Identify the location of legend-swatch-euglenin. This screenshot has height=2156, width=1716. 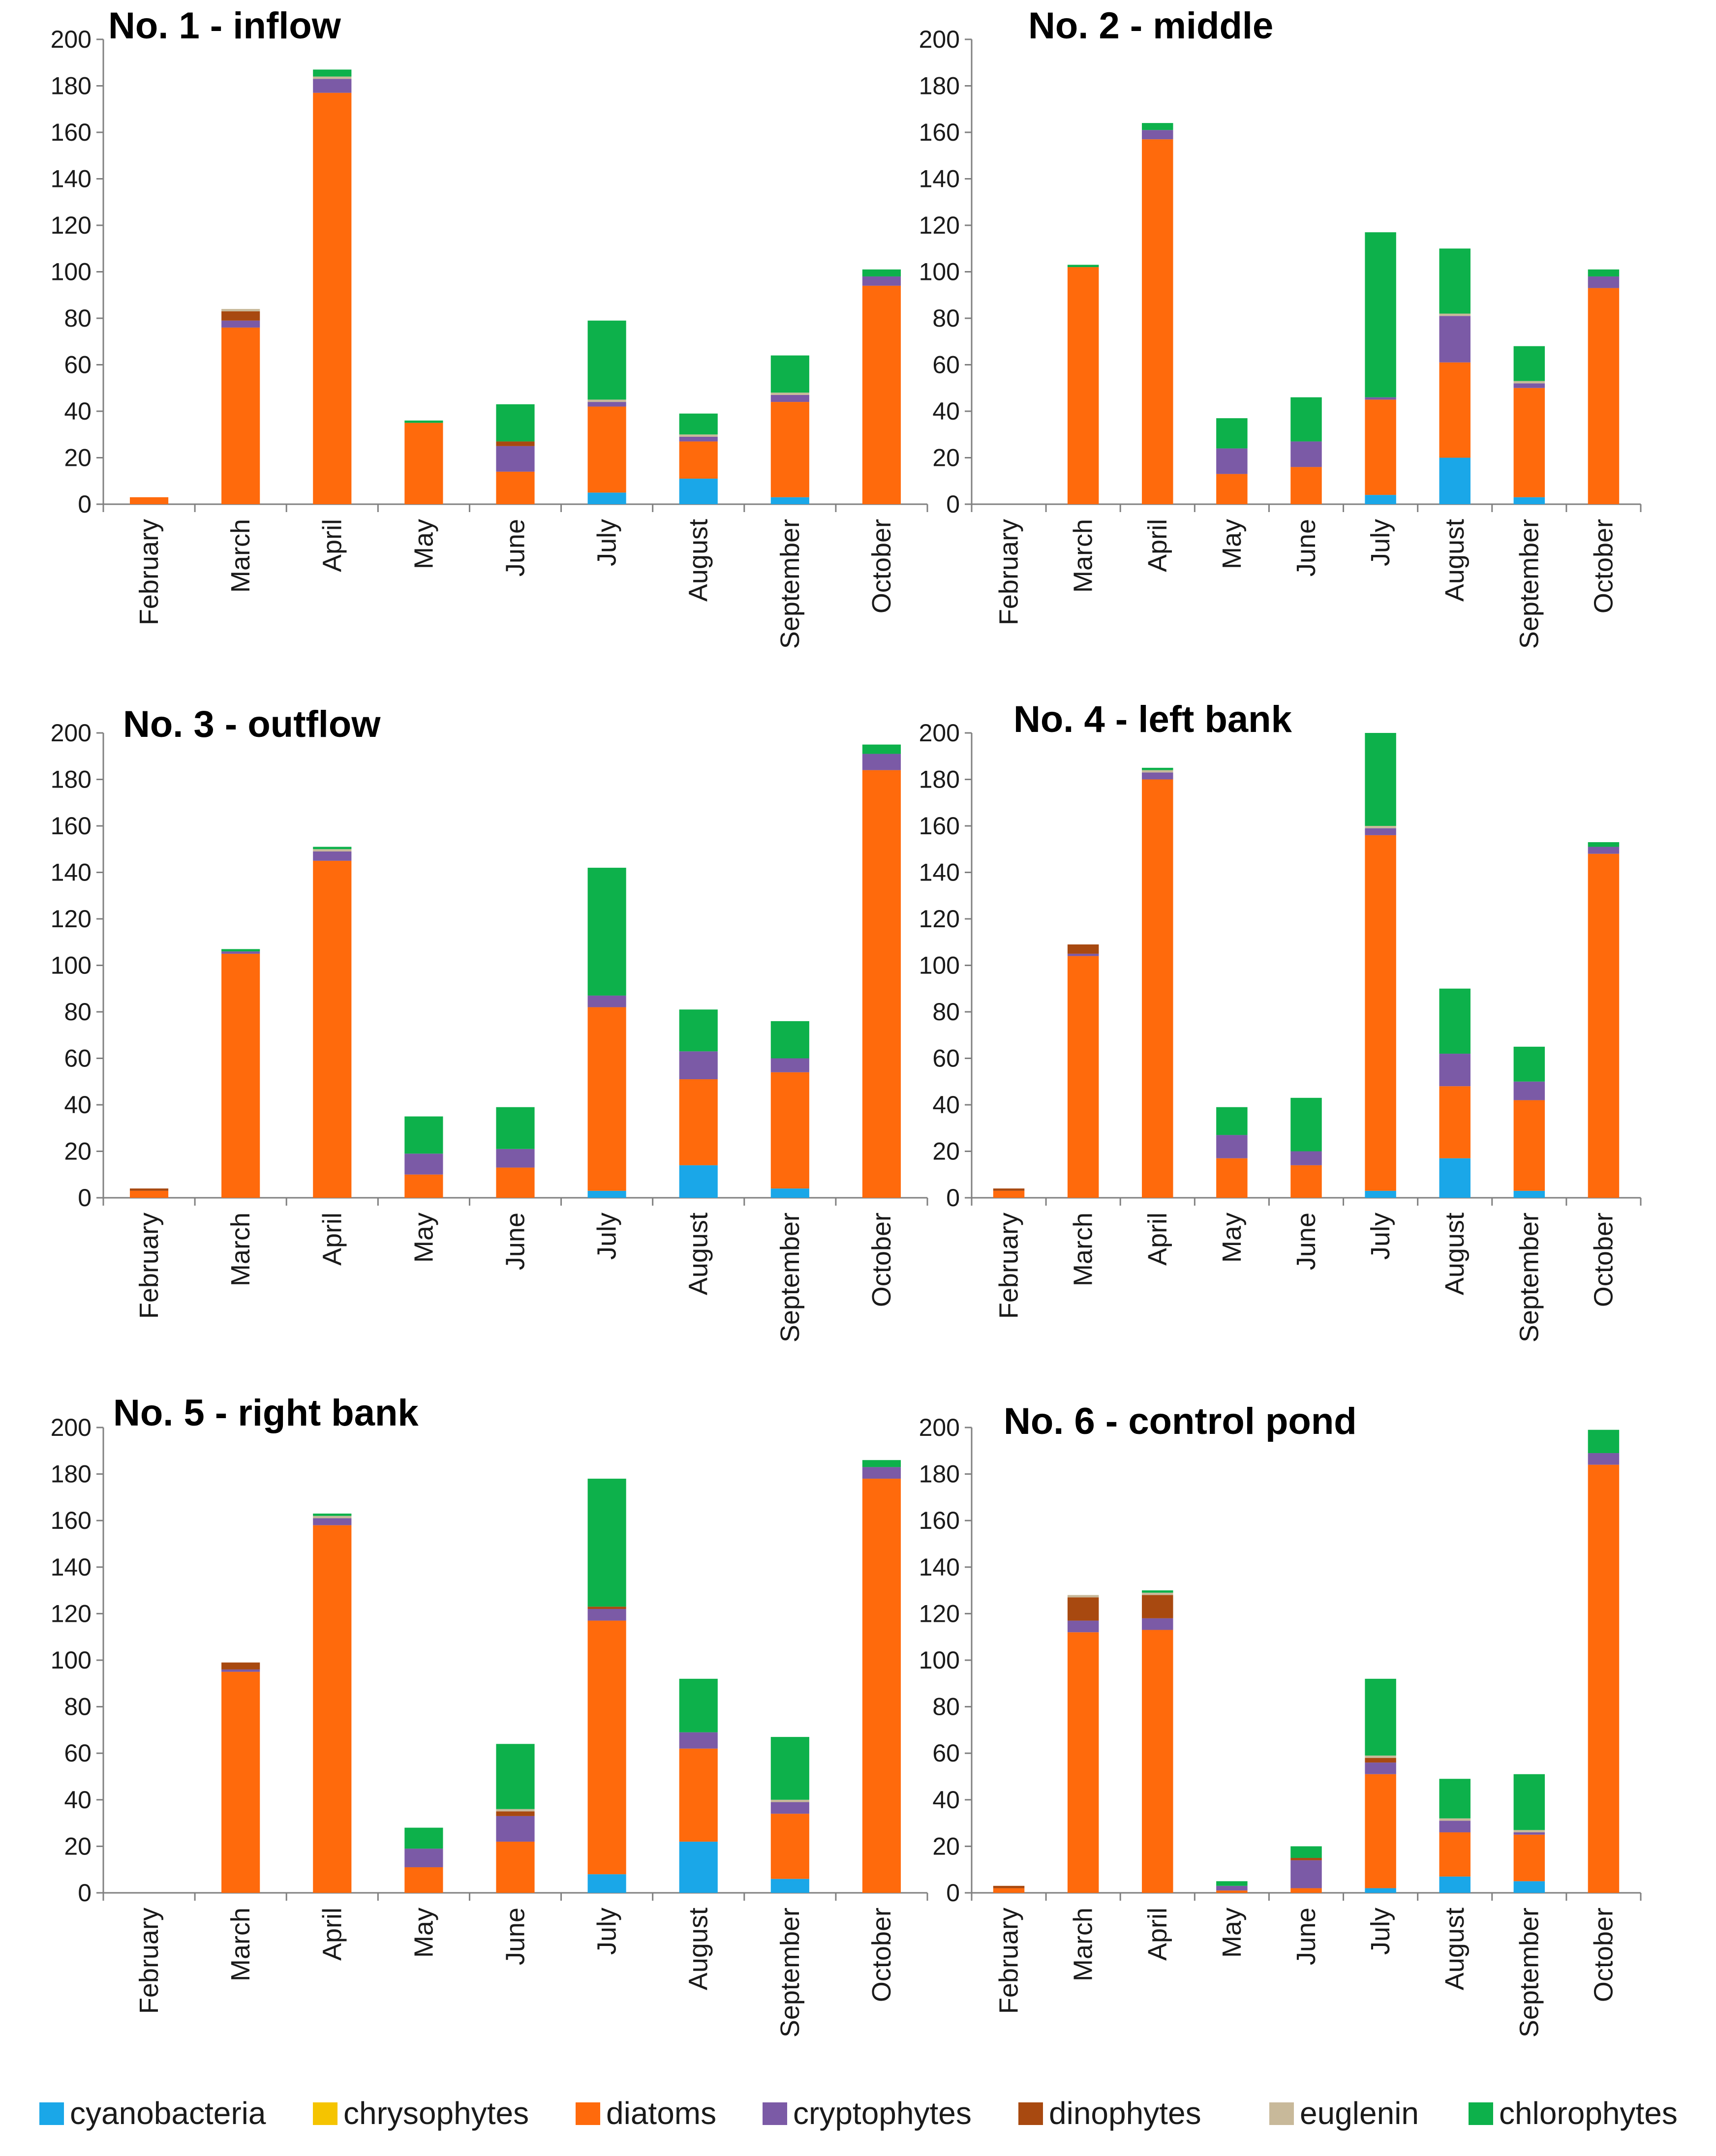
(1281, 2113).